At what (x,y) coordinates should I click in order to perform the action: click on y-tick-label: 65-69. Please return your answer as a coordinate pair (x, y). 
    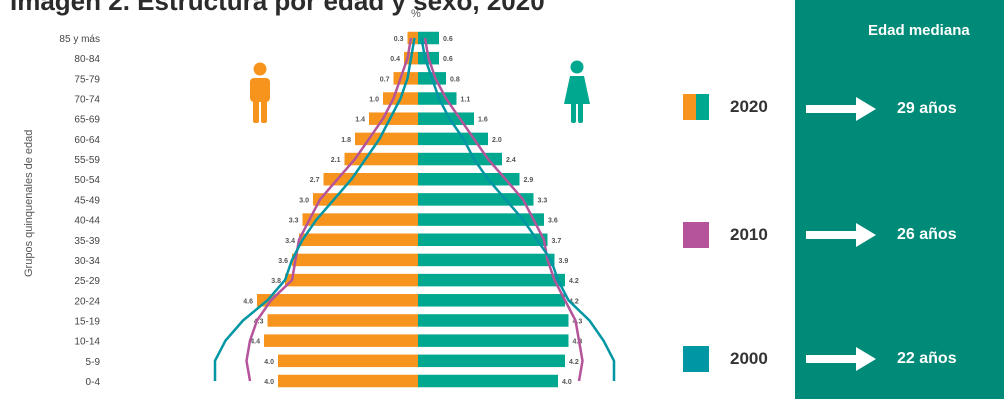
    Looking at the image, I should click on (87, 120).